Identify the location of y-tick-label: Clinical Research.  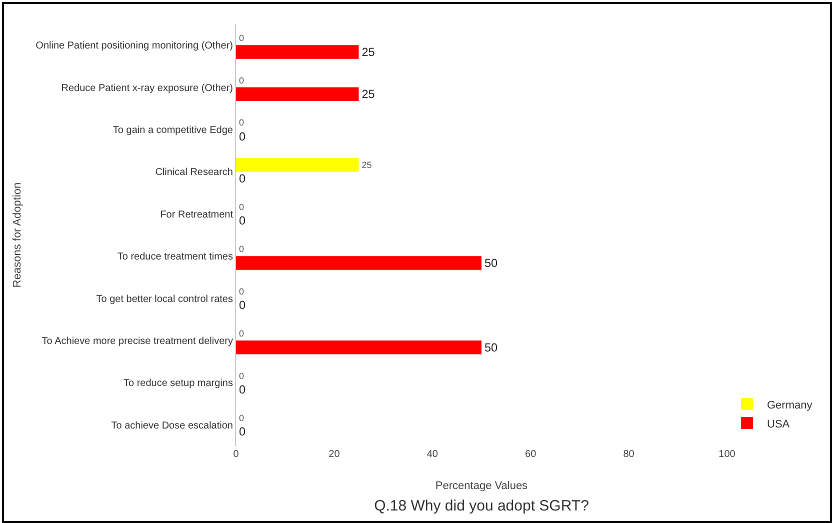
(194, 172).